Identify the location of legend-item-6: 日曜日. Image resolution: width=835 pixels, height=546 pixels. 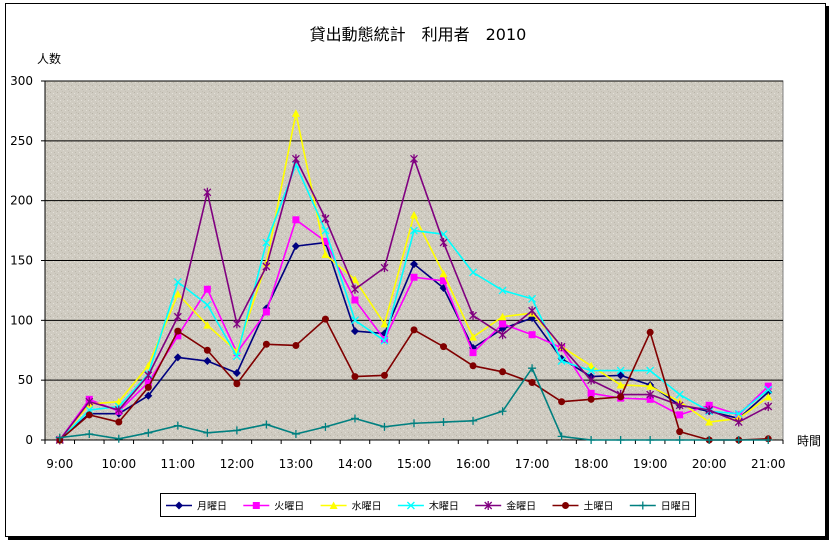
(660, 507).